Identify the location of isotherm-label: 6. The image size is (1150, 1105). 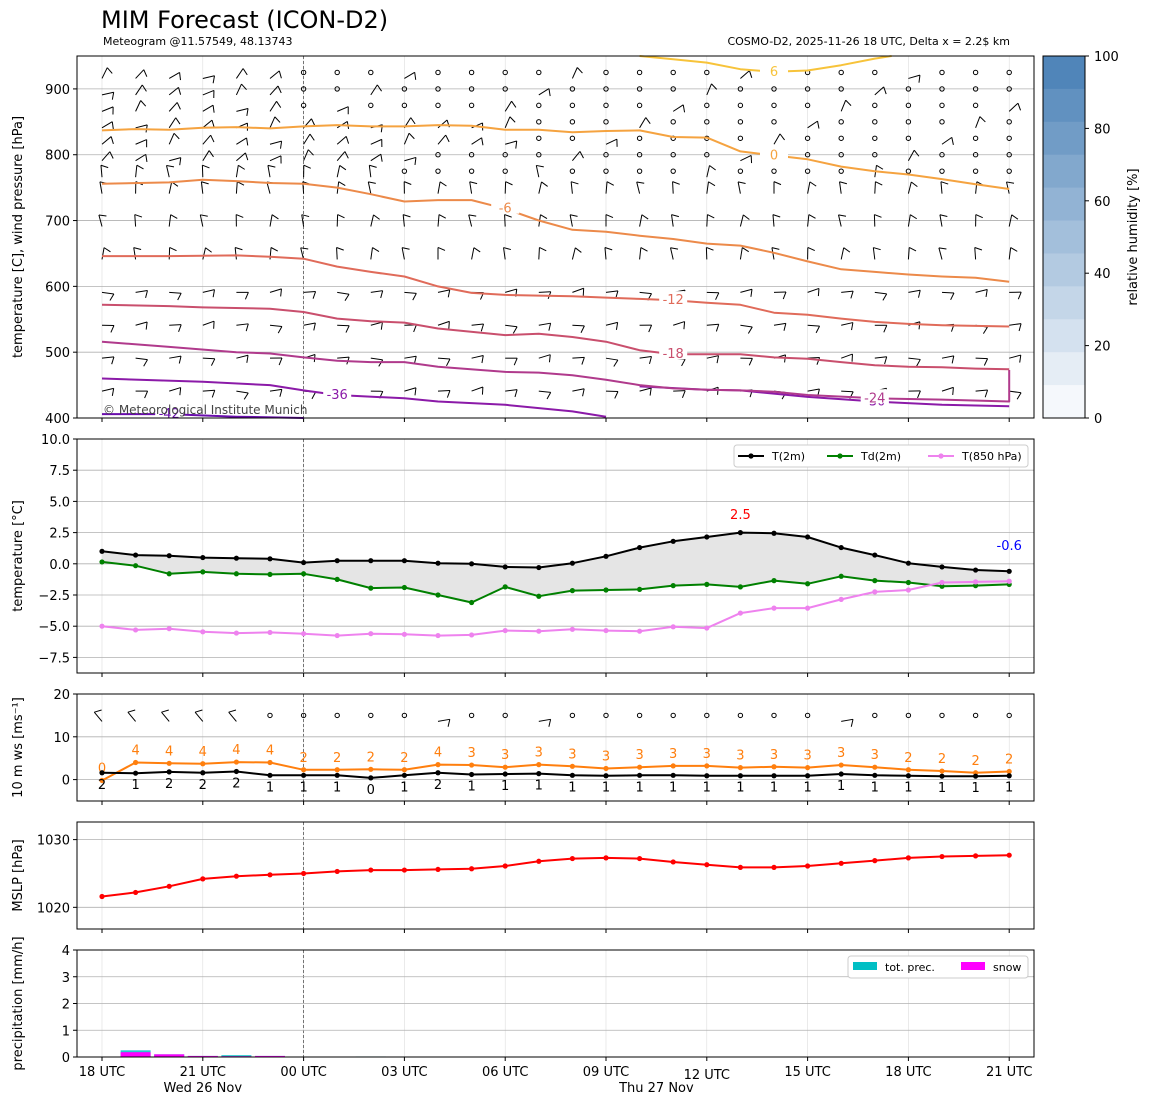
(774, 72).